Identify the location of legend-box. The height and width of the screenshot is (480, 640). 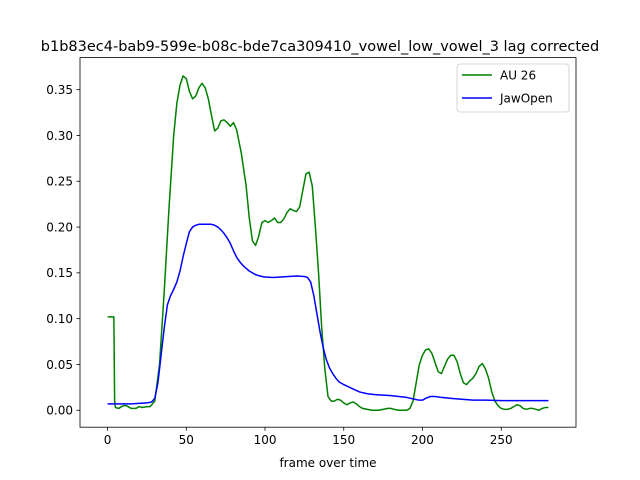
(513, 88).